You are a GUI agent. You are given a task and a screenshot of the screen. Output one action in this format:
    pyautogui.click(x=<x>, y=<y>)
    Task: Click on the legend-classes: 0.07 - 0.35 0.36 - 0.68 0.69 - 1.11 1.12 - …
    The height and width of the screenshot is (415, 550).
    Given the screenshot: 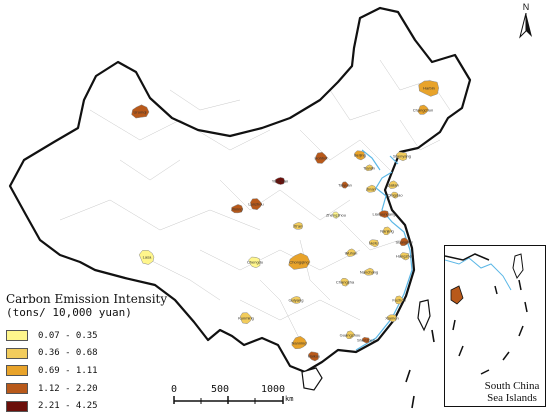 What is the action you would take?
    pyautogui.click(x=106, y=371)
    